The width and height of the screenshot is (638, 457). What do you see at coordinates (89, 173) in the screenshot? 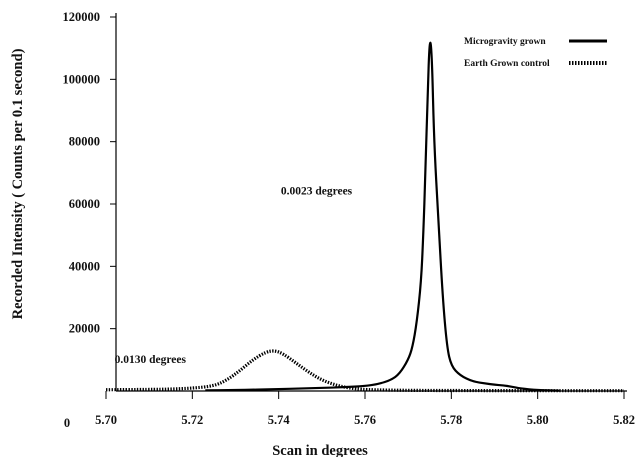
I see `y-axis-ticks: 20000 40000 60000 80000 100000 120000` at bounding box center [89, 173].